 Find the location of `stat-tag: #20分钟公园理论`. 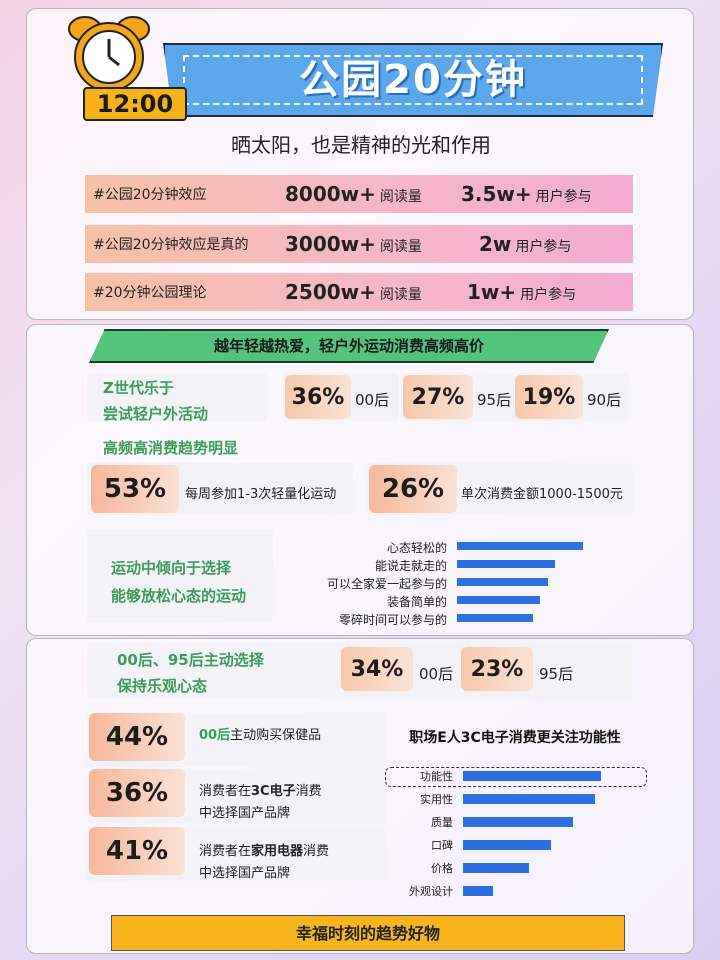

stat-tag: #20分钟公园理论 is located at coordinates (150, 293).